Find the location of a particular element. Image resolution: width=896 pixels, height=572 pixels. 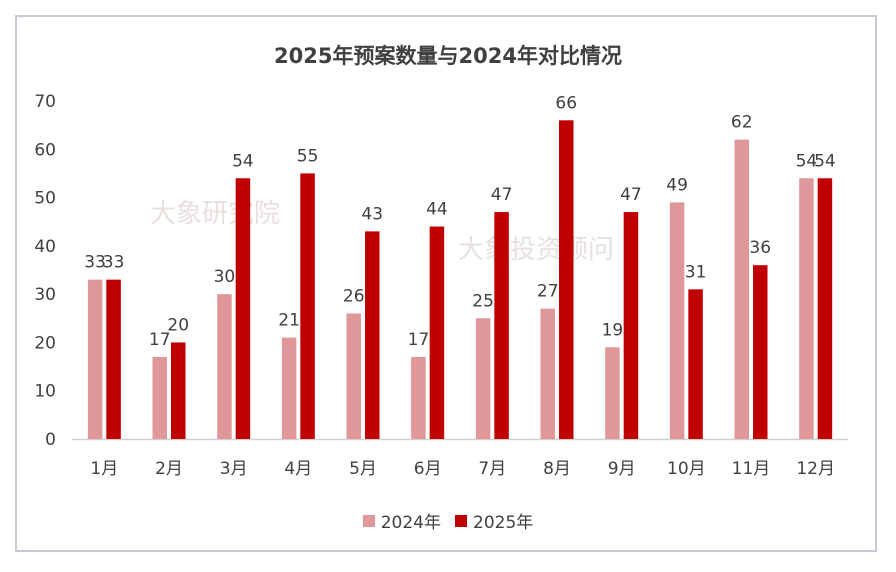

legend: 2024年 2025年 is located at coordinates (448, 520).